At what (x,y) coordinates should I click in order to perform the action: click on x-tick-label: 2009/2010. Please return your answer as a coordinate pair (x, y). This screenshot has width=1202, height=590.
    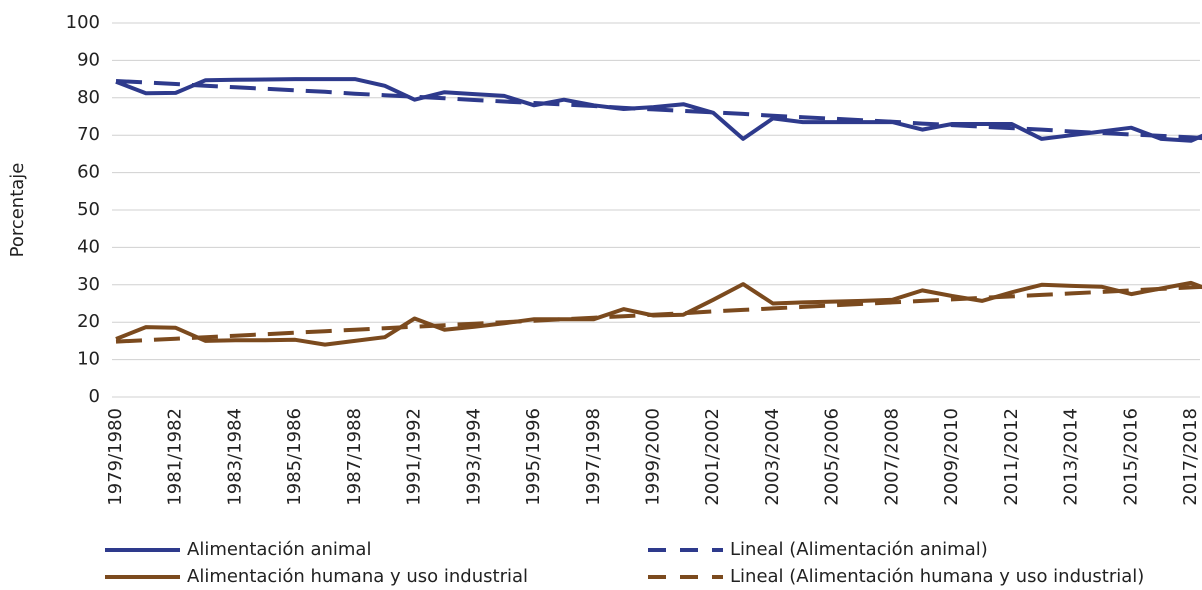
    Looking at the image, I should click on (951, 457).